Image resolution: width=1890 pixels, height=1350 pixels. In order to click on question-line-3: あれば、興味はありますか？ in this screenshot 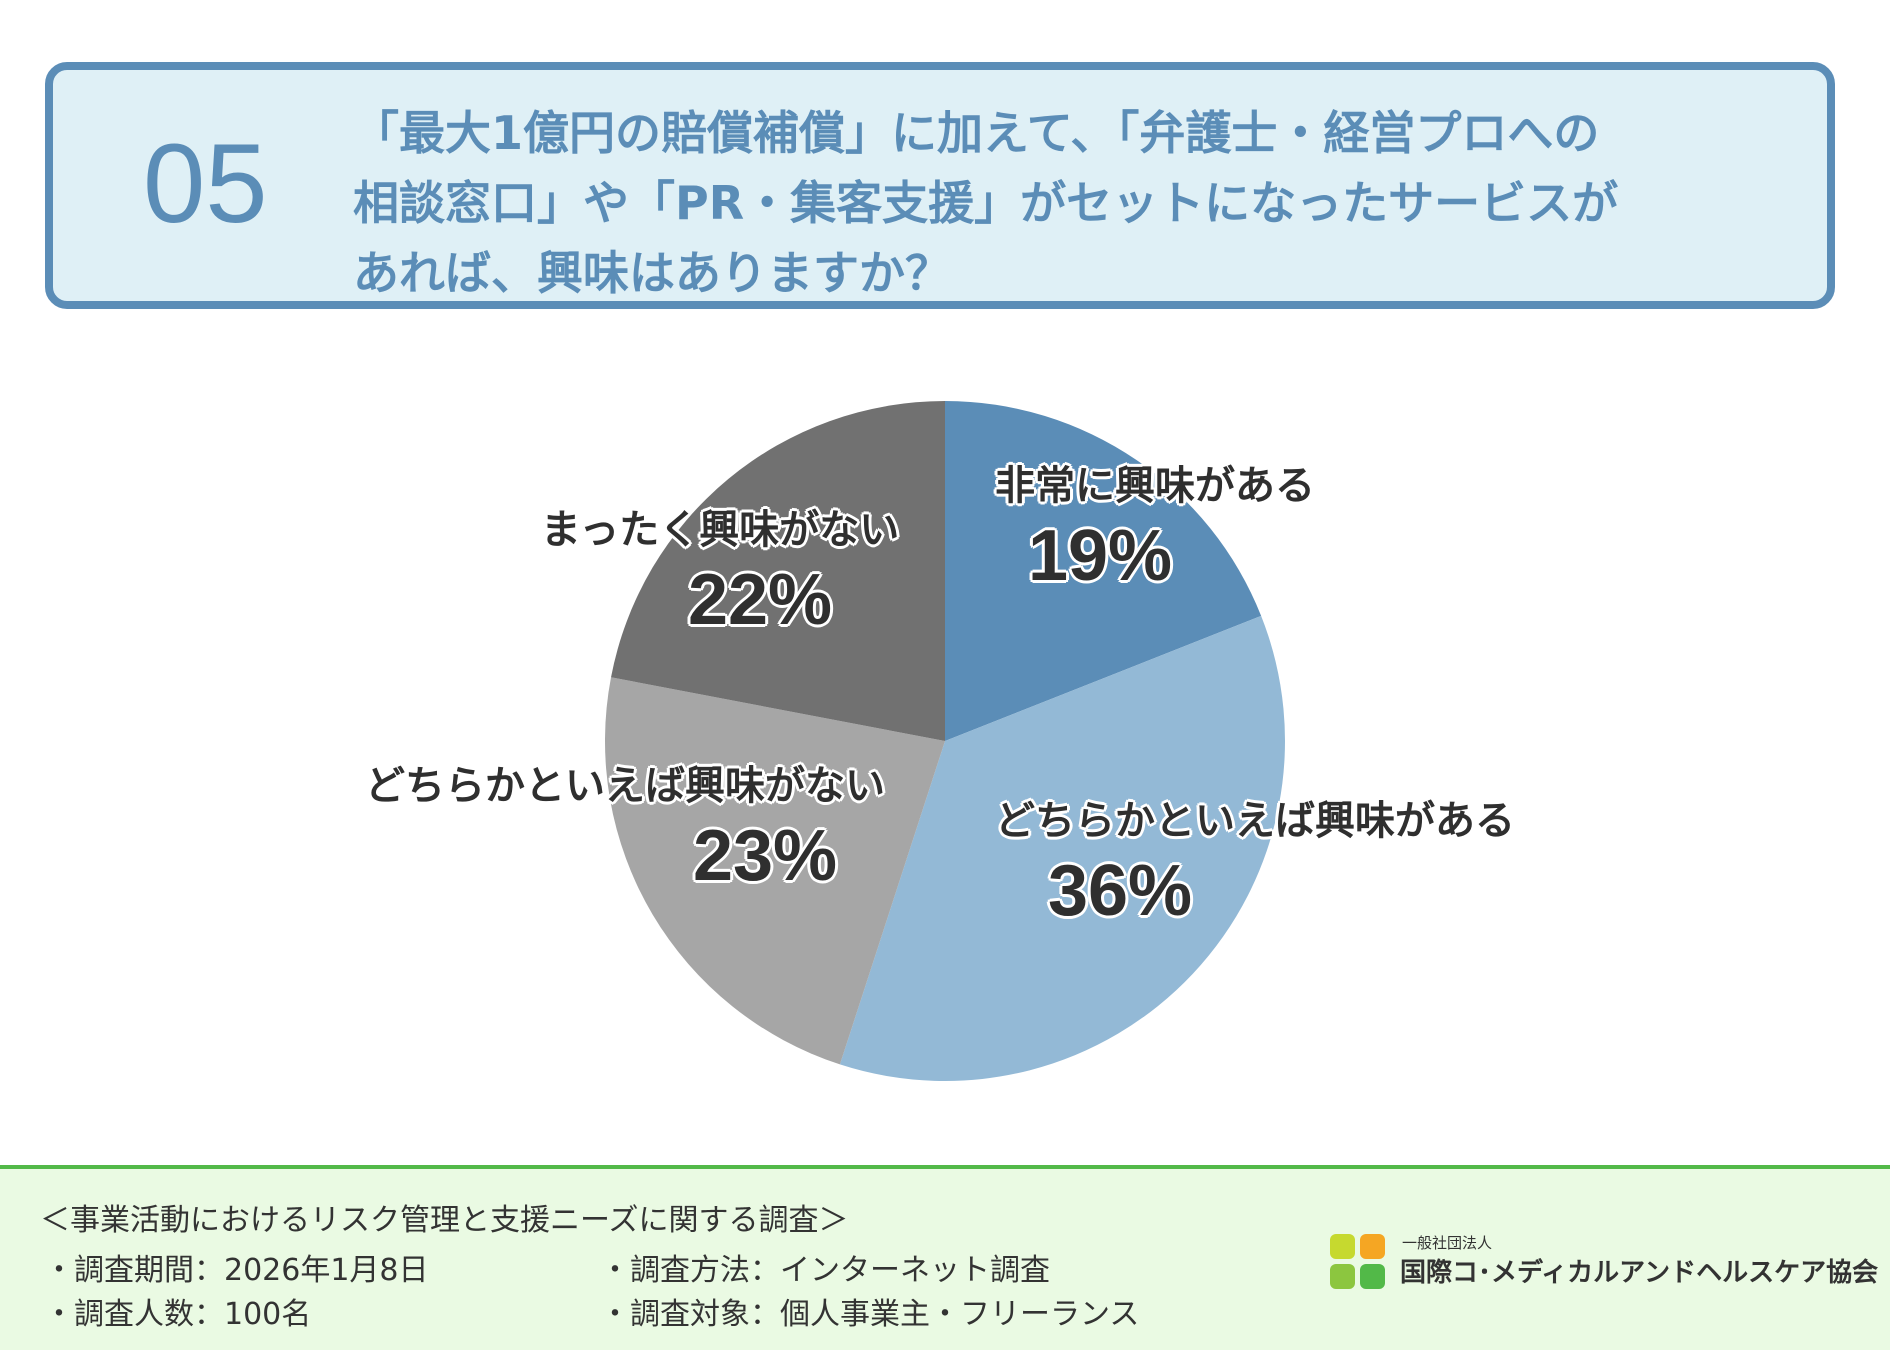, I will do `click(652, 273)`.